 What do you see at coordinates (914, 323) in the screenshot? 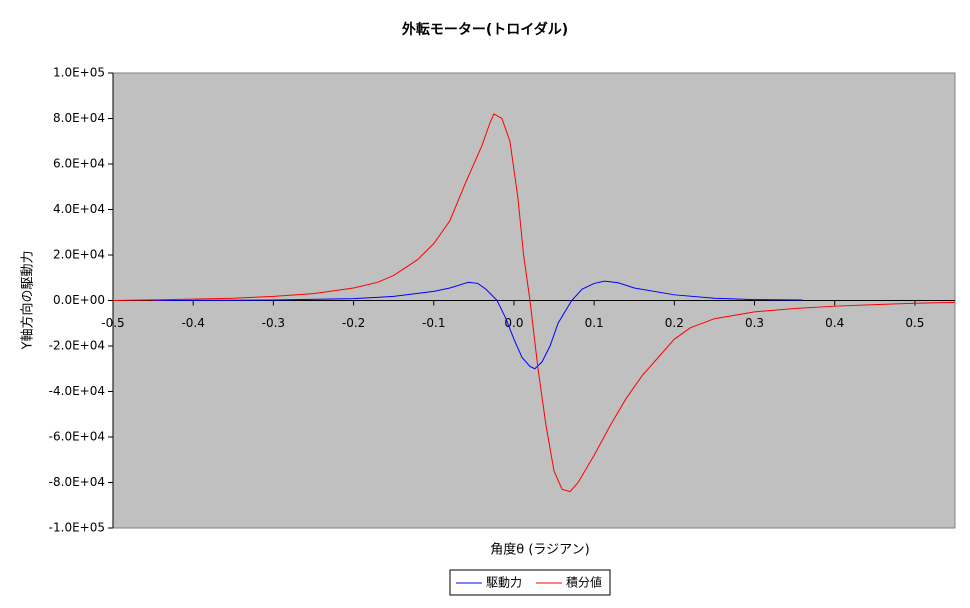
I see `x-tick-label: 0.5` at bounding box center [914, 323].